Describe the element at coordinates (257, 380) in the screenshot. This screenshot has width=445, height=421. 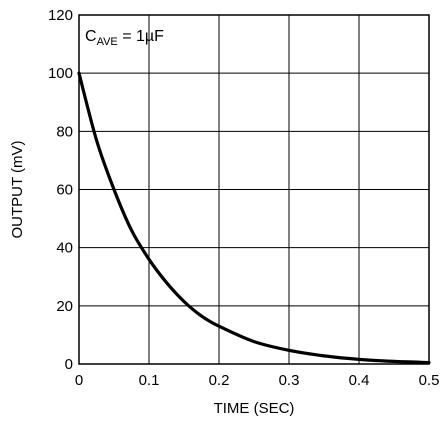
I see `x-tick-labels: 0 0.1 0.2 0.3 0.4 0.5` at that location.